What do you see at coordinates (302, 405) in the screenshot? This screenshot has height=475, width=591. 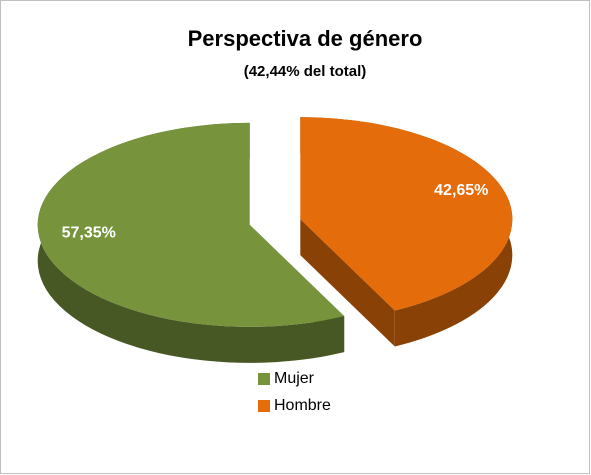 I see `legend-label: Hombre` at bounding box center [302, 405].